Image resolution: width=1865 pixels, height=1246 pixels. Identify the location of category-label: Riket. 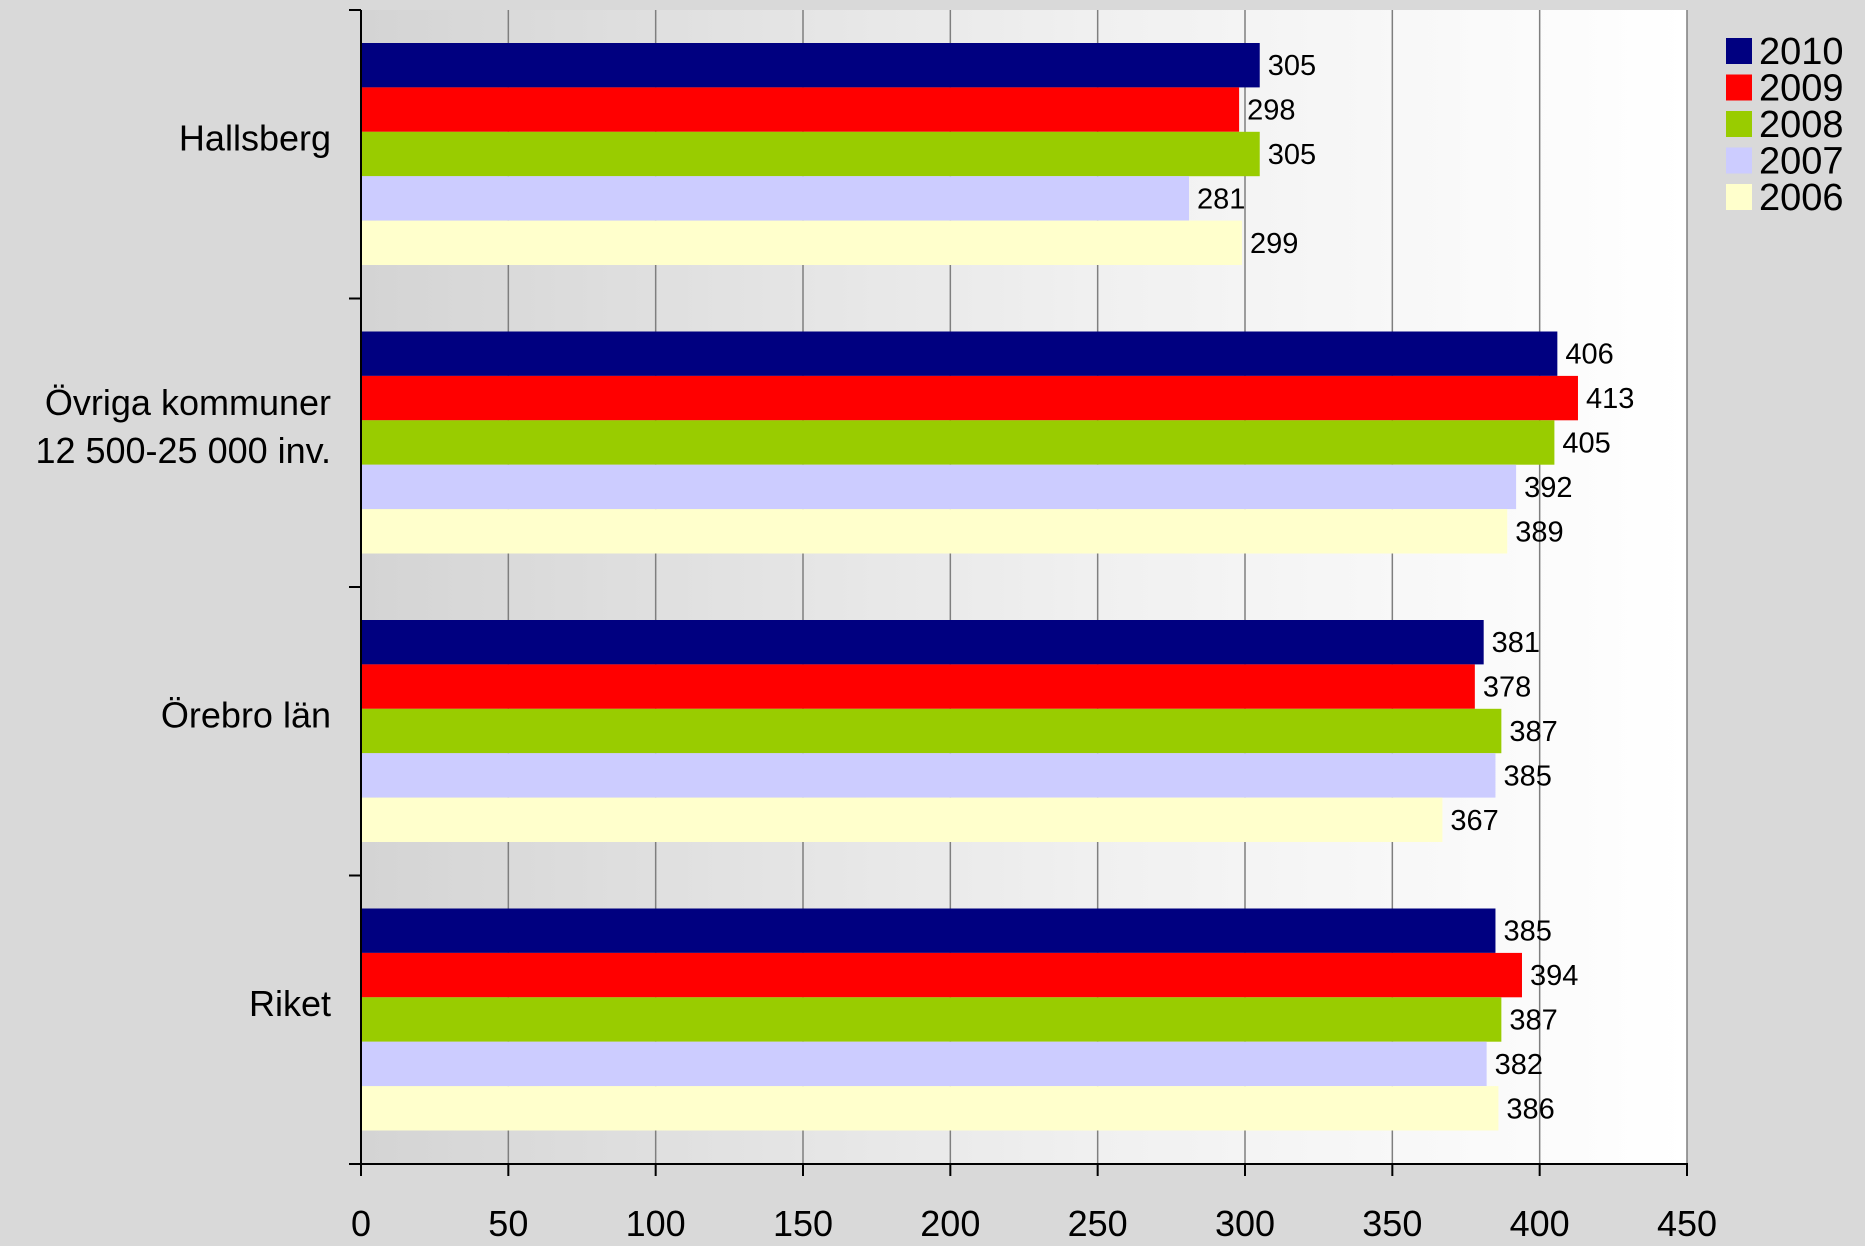
(290, 1003).